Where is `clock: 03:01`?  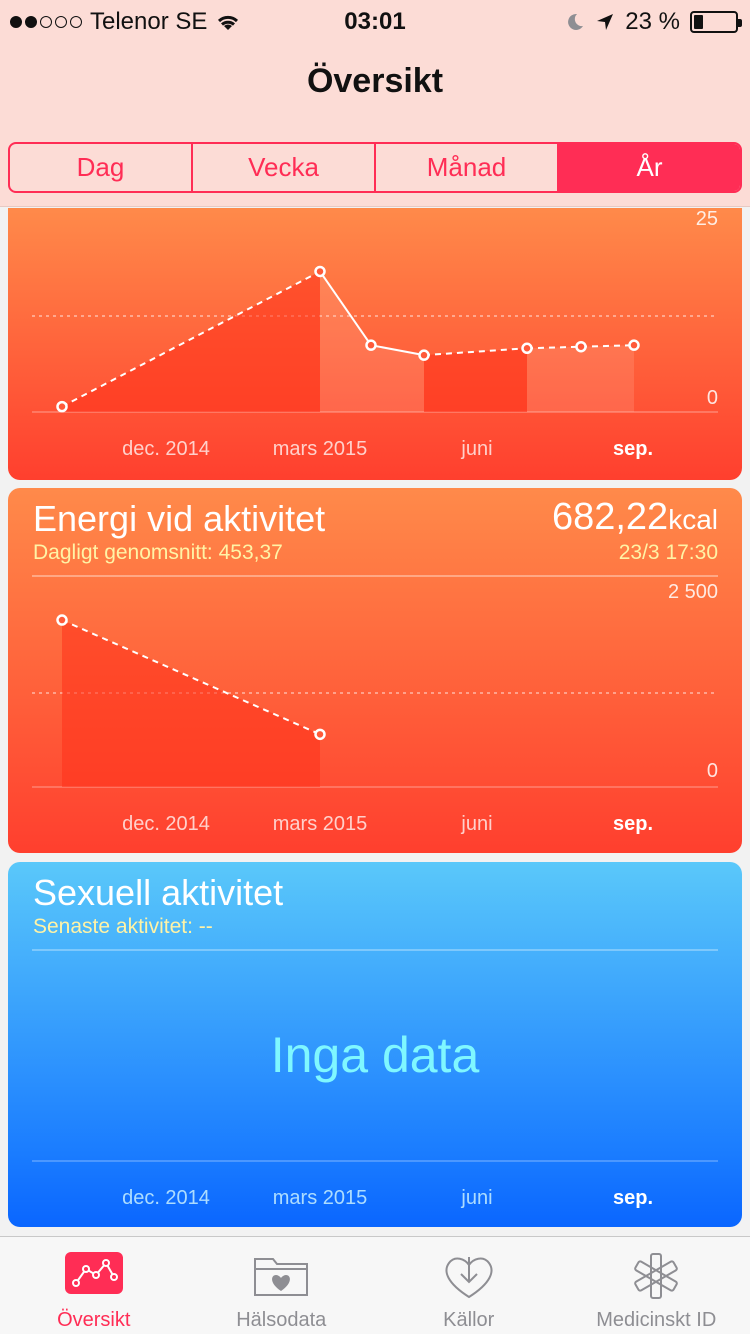
clock: 03:01 is located at coordinates (375, 21).